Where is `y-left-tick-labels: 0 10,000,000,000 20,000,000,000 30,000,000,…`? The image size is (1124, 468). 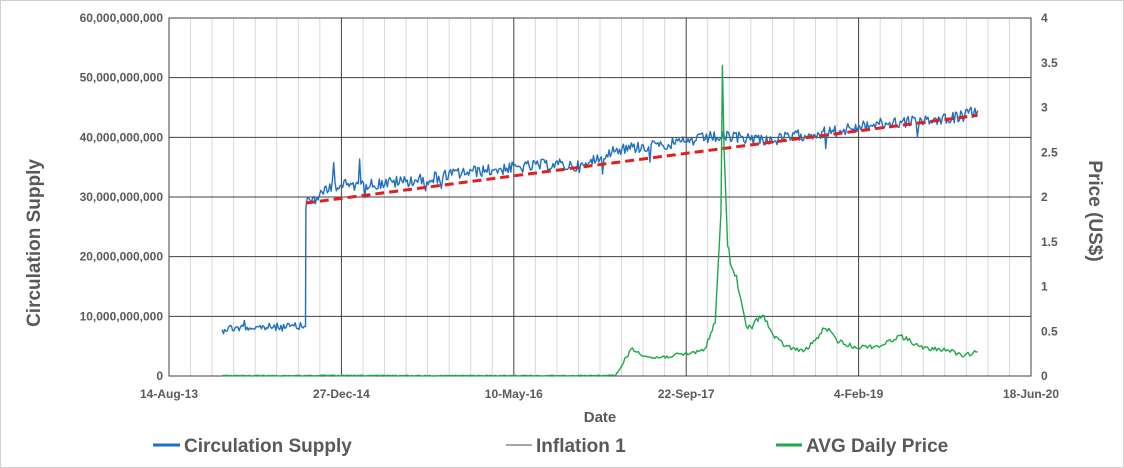 y-left-tick-labels: 0 10,000,000,000 20,000,000,000 30,000,000,… is located at coordinates (122, 197).